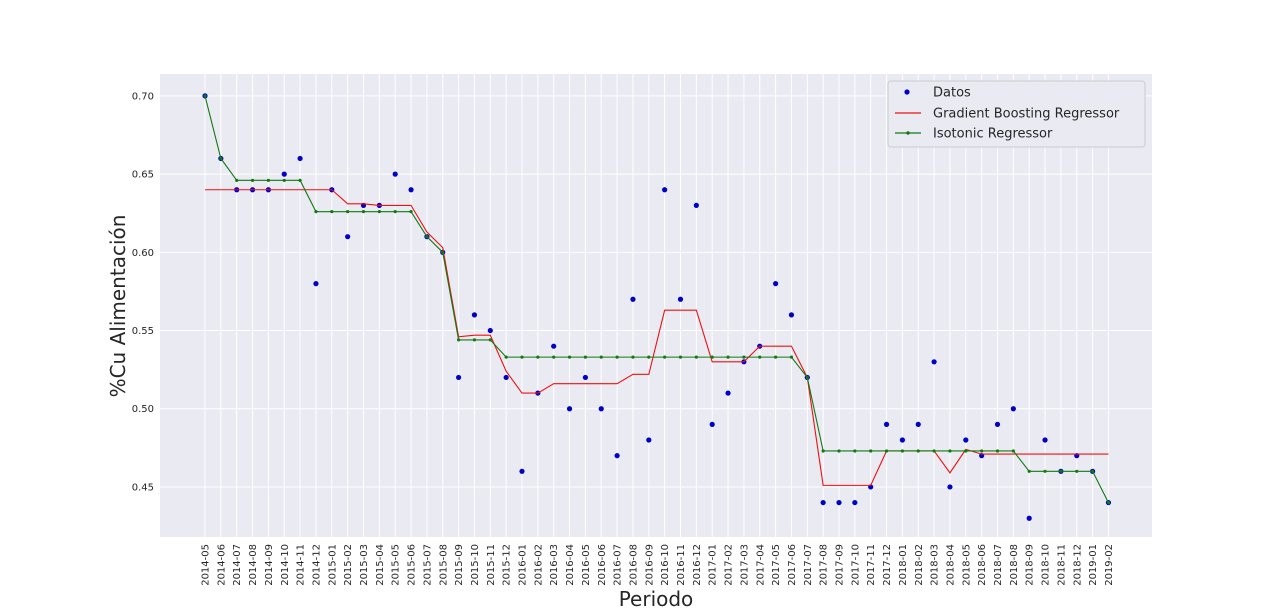  What do you see at coordinates (586, 565) in the screenshot?
I see `x-tick-label: 2016-05` at bounding box center [586, 565].